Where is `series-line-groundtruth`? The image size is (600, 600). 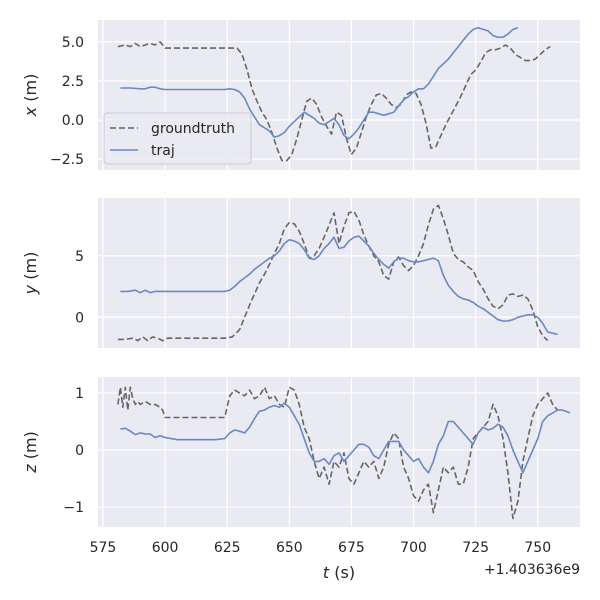 series-line-groundtruth is located at coordinates (334, 101).